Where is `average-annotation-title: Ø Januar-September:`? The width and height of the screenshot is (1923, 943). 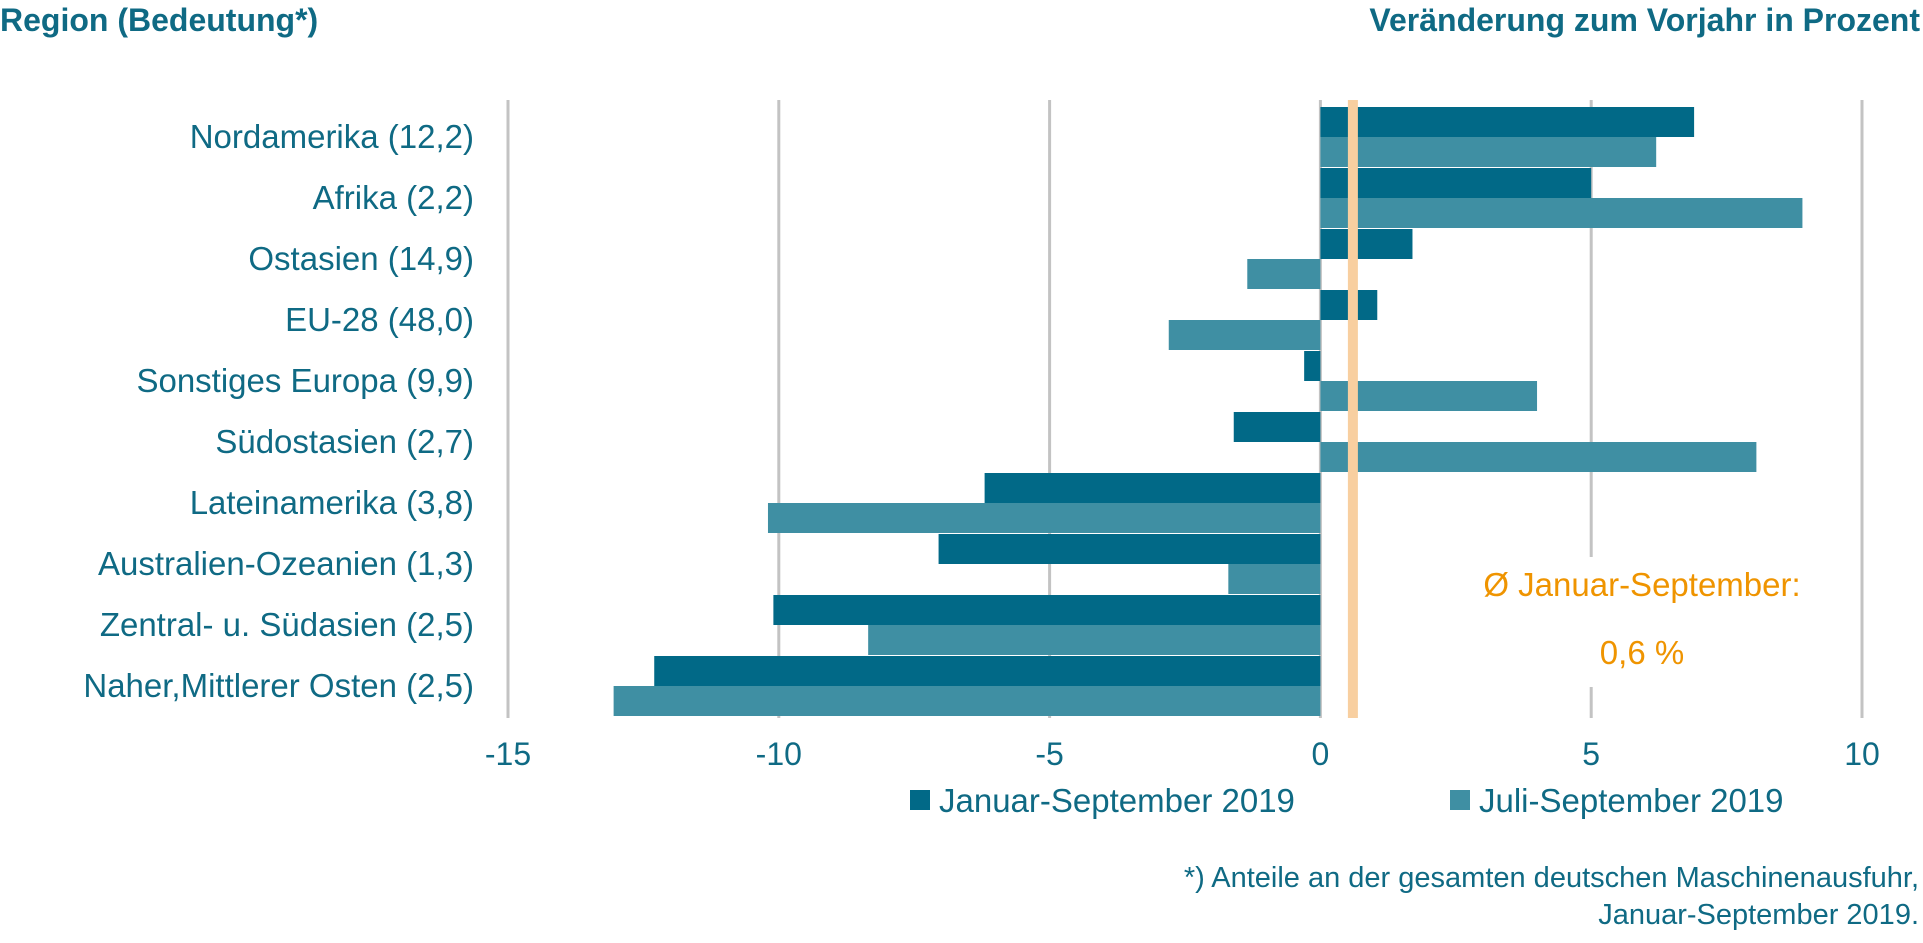 average-annotation-title: Ø Januar-September: is located at coordinates (1641, 584).